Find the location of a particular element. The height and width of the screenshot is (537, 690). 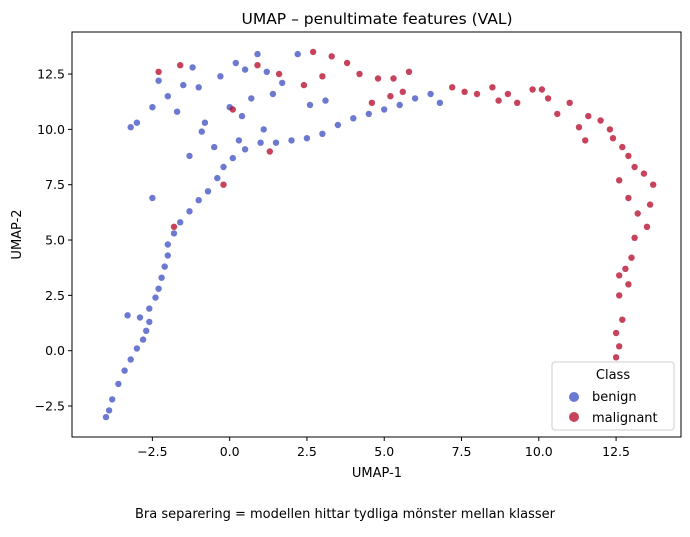

x-tick-label: 10.0 is located at coordinates (539, 451).